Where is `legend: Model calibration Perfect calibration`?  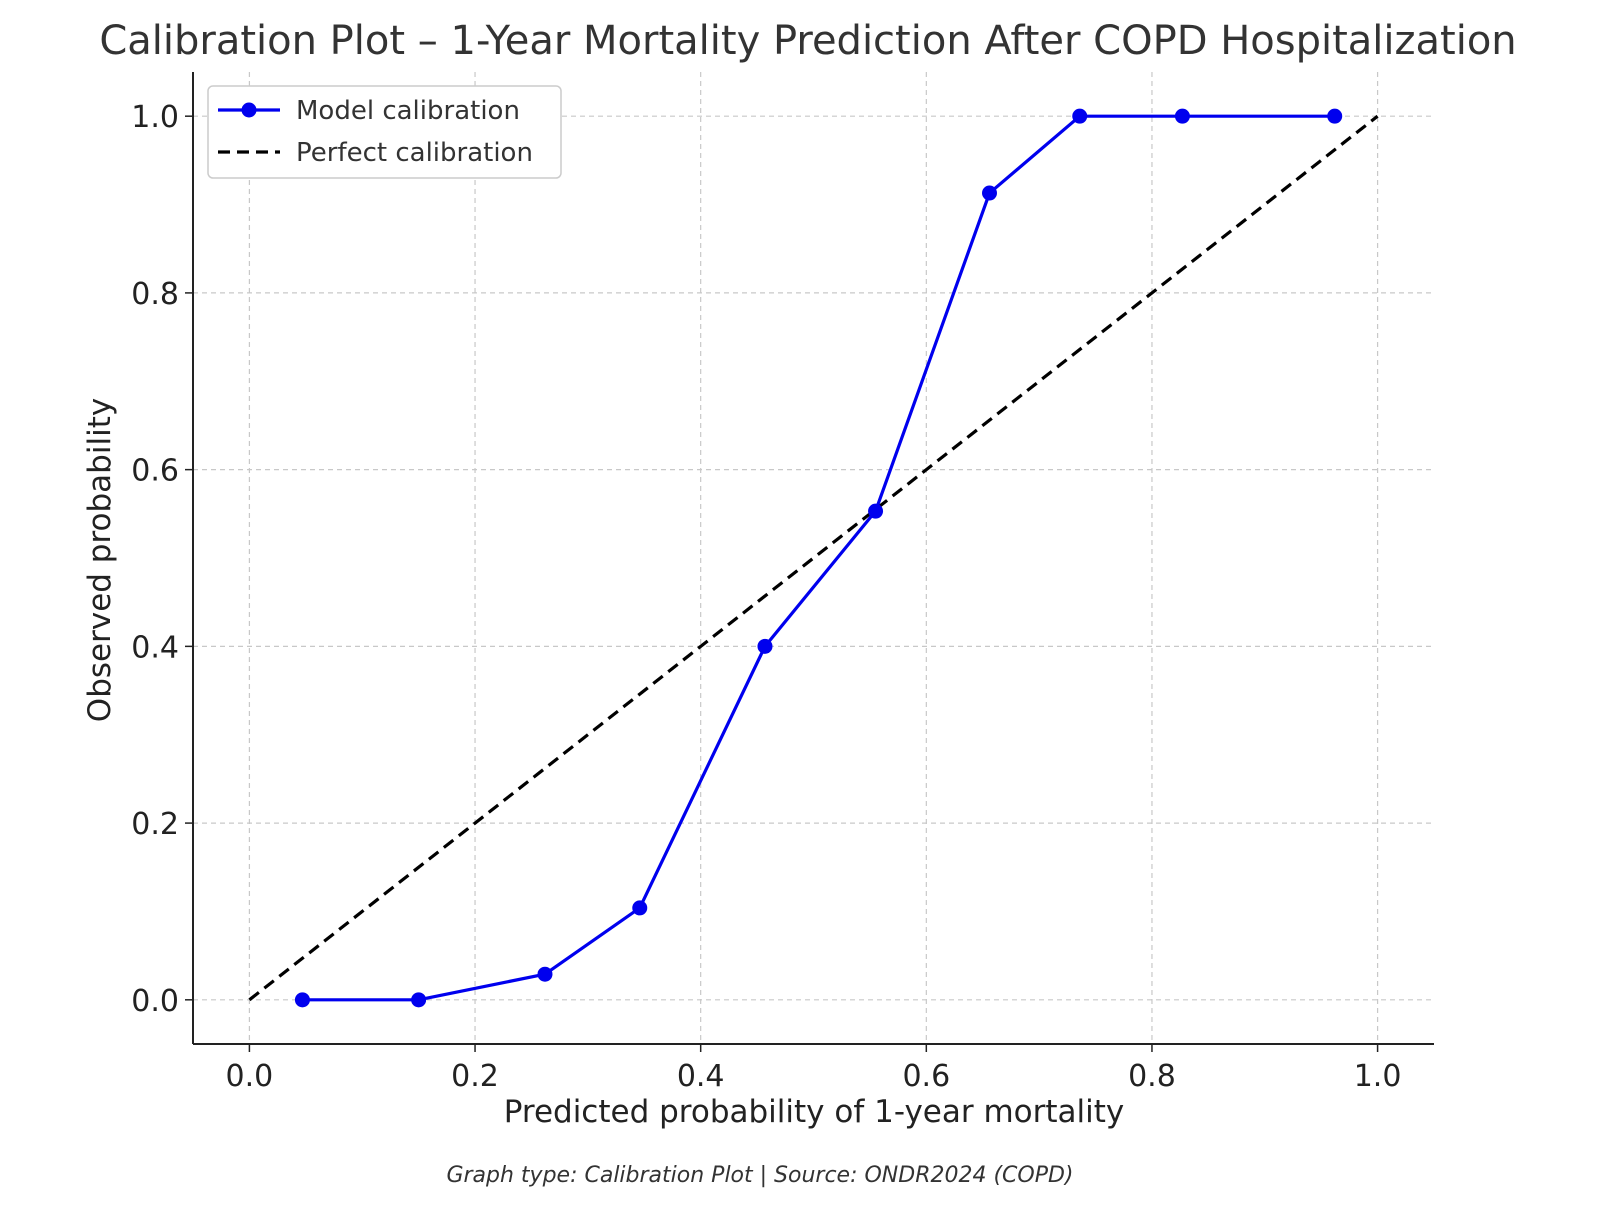 legend: Model calibration Perfect calibration is located at coordinates (384, 132).